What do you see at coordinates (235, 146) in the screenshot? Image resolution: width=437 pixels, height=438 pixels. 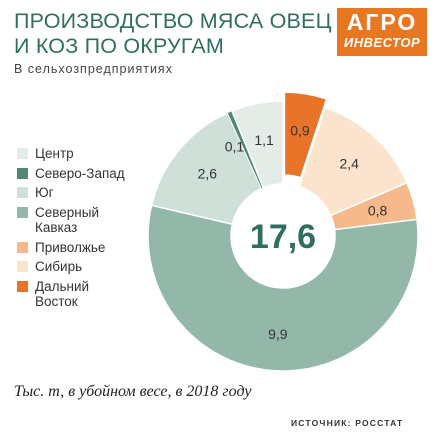 I see `data-label-северо-запад: 0,1` at bounding box center [235, 146].